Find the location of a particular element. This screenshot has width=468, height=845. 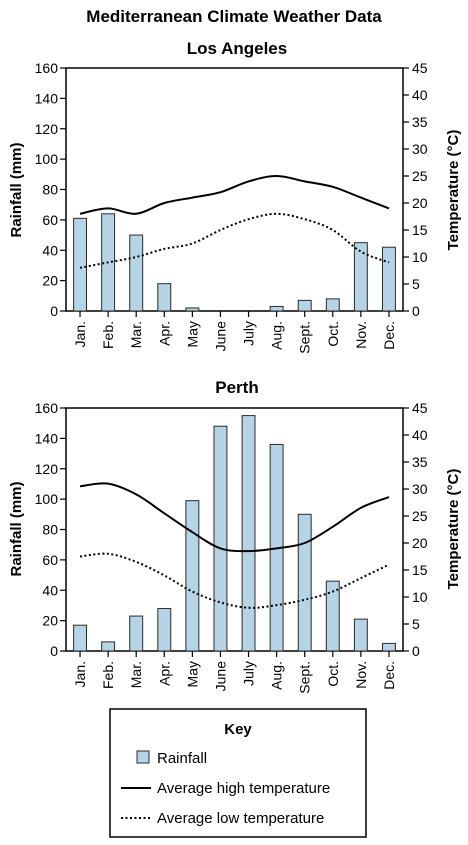

figure-title: Mediterranean Climate Weather Data is located at coordinates (234, 16).